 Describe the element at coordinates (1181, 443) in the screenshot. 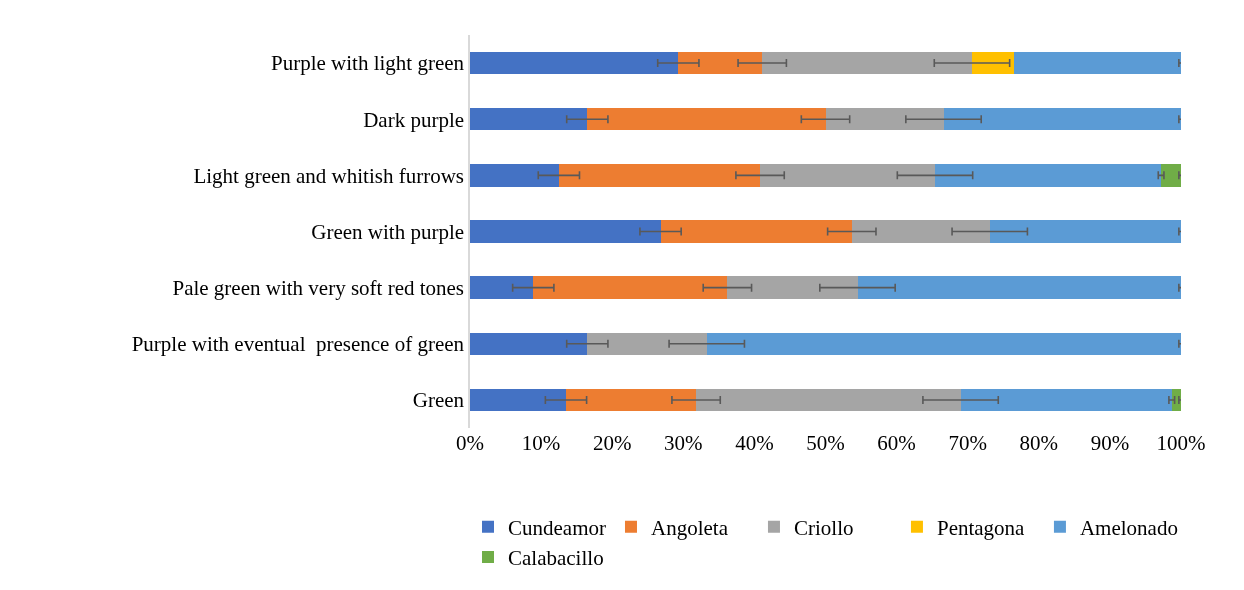

I see `x-tick-label: 100%` at that location.